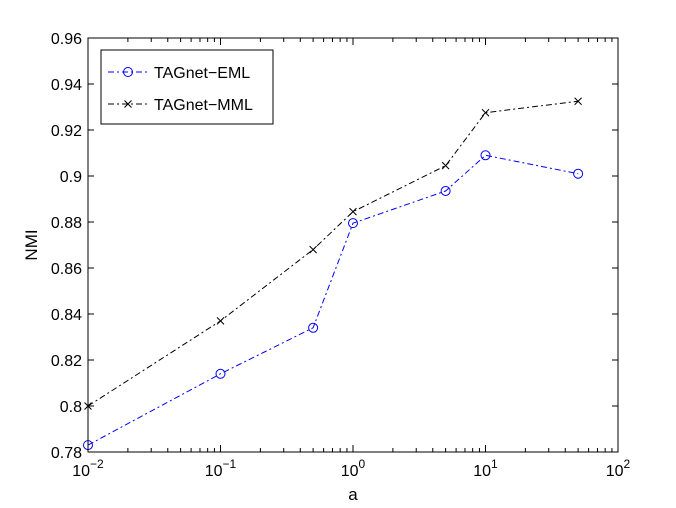  I want to click on legend-box, so click(187, 87).